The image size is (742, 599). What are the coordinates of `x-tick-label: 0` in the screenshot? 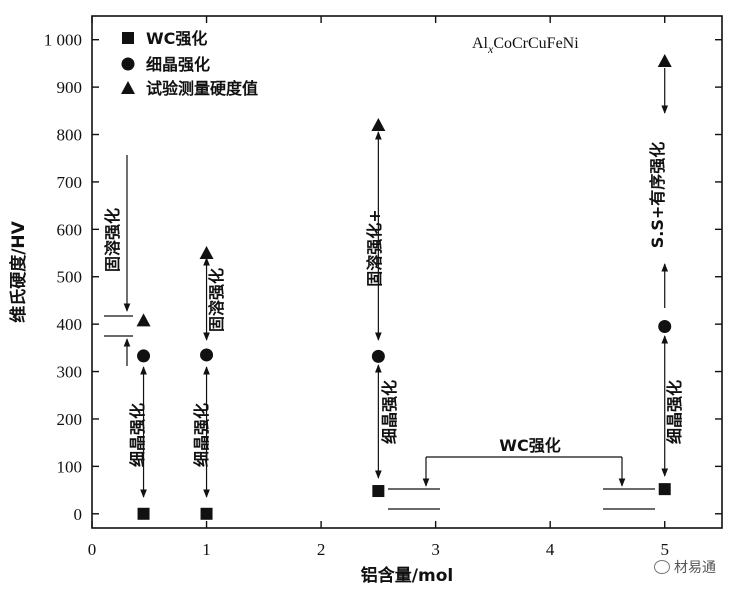 It's located at (92, 549).